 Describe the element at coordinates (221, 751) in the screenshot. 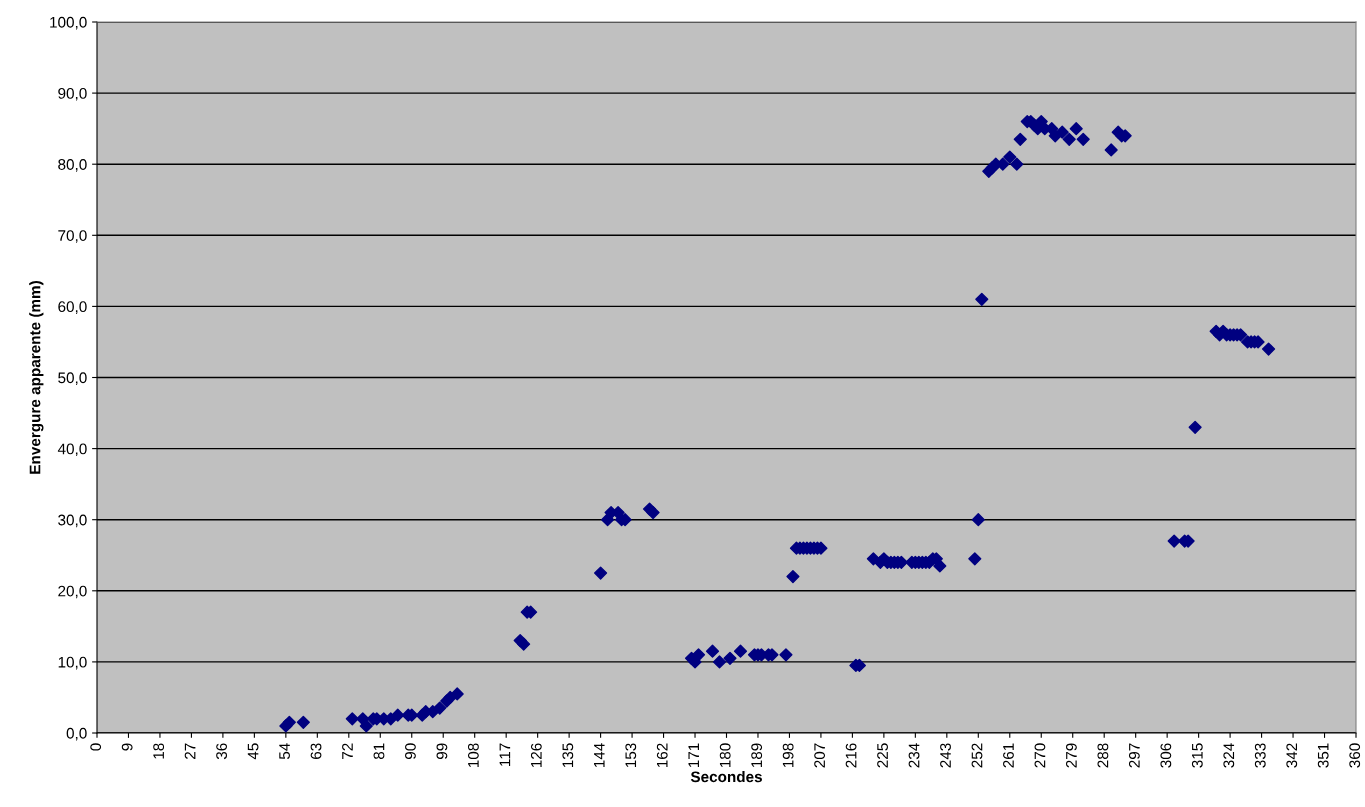

I see `x-tick-label: 36` at that location.